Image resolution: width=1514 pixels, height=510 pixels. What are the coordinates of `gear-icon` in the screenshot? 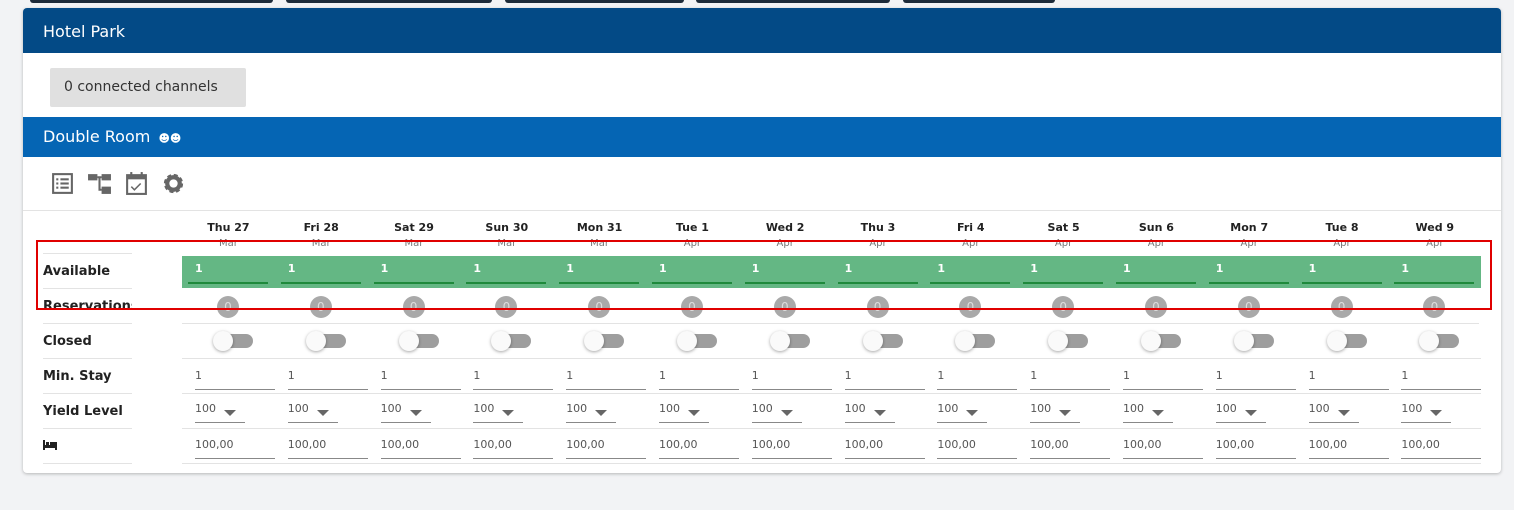 It's located at (173, 183).